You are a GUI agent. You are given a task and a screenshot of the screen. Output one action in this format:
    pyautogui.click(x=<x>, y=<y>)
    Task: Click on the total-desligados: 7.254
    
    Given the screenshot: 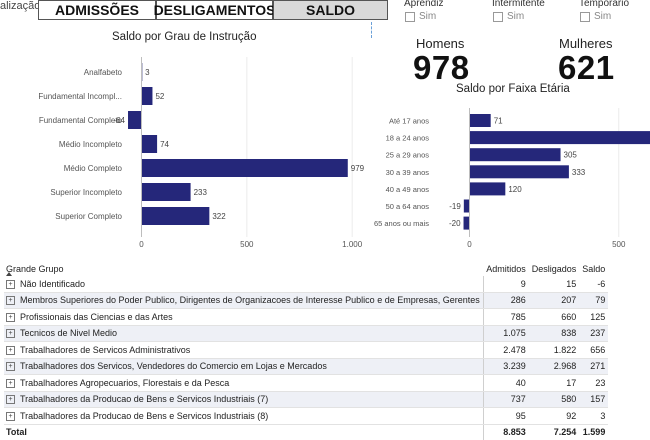 What is the action you would take?
    pyautogui.click(x=554, y=432)
    